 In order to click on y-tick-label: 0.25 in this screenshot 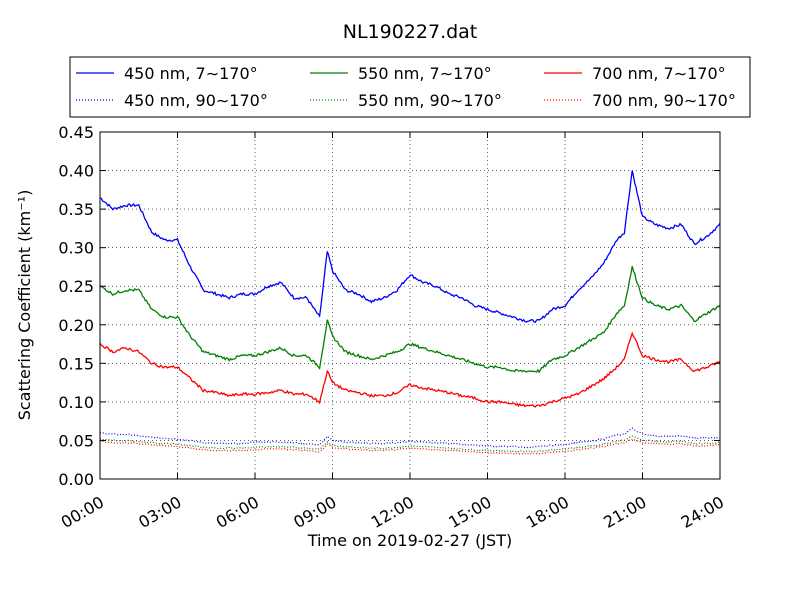, I will do `click(76, 286)`.